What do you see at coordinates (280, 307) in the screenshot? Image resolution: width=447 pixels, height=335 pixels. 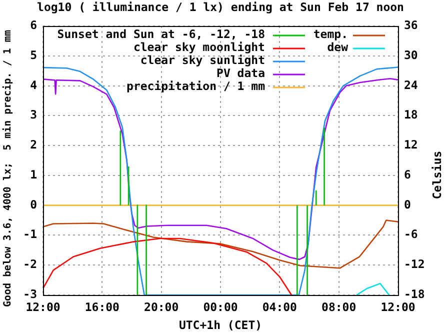 I see `x-tick-label: 04:00` at bounding box center [280, 307].